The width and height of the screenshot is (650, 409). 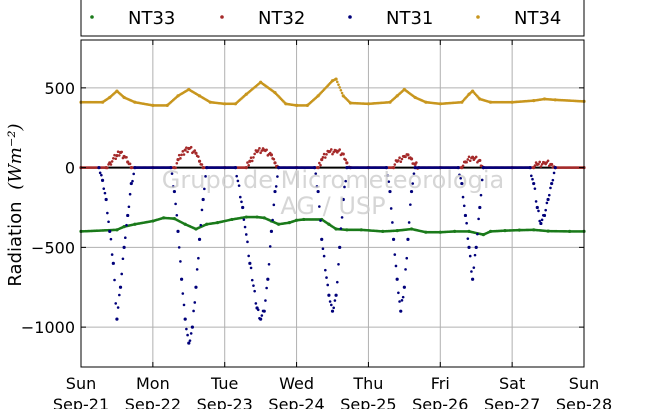 What do you see at coordinates (59, 88) in the screenshot?
I see `y-tick-label: 500` at bounding box center [59, 88].